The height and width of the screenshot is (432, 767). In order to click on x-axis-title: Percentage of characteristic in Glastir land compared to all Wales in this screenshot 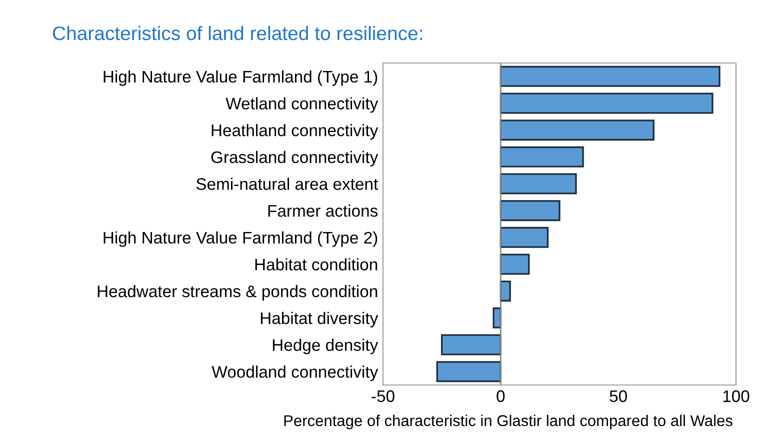, I will do `click(508, 422)`.